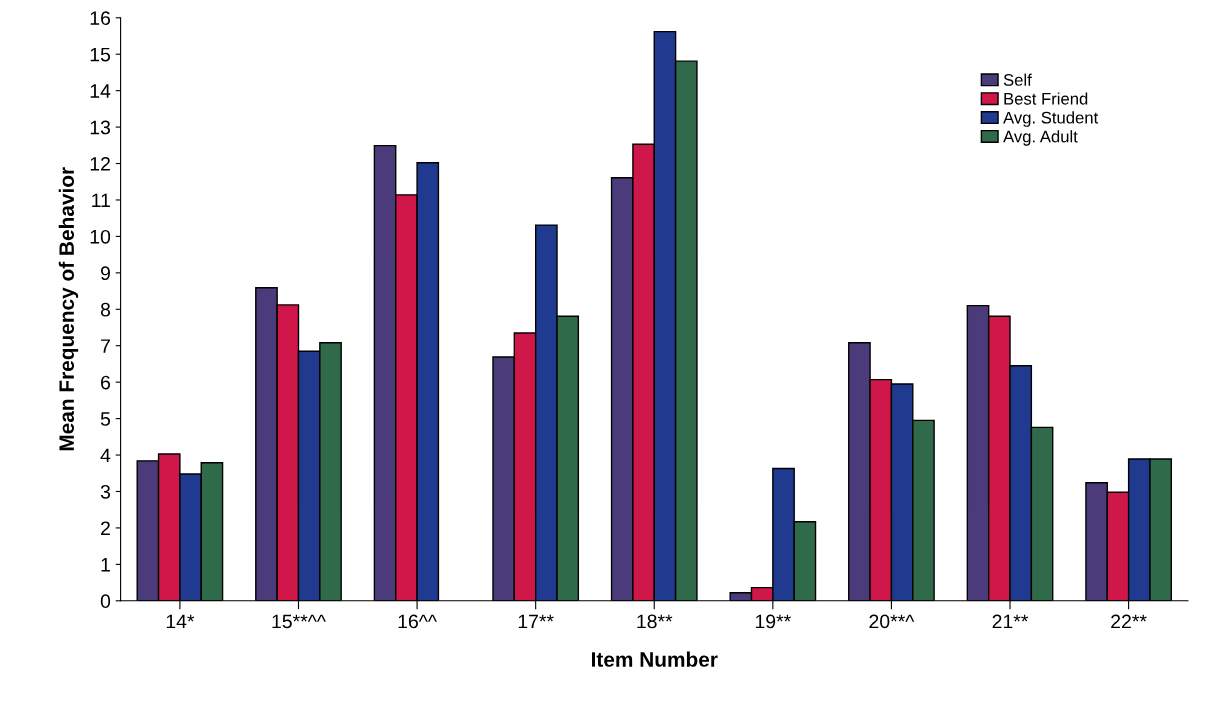 This screenshot has width=1206, height=711. Describe the element at coordinates (105, 565) in the screenshot. I see `y-tick-label: 1` at that location.